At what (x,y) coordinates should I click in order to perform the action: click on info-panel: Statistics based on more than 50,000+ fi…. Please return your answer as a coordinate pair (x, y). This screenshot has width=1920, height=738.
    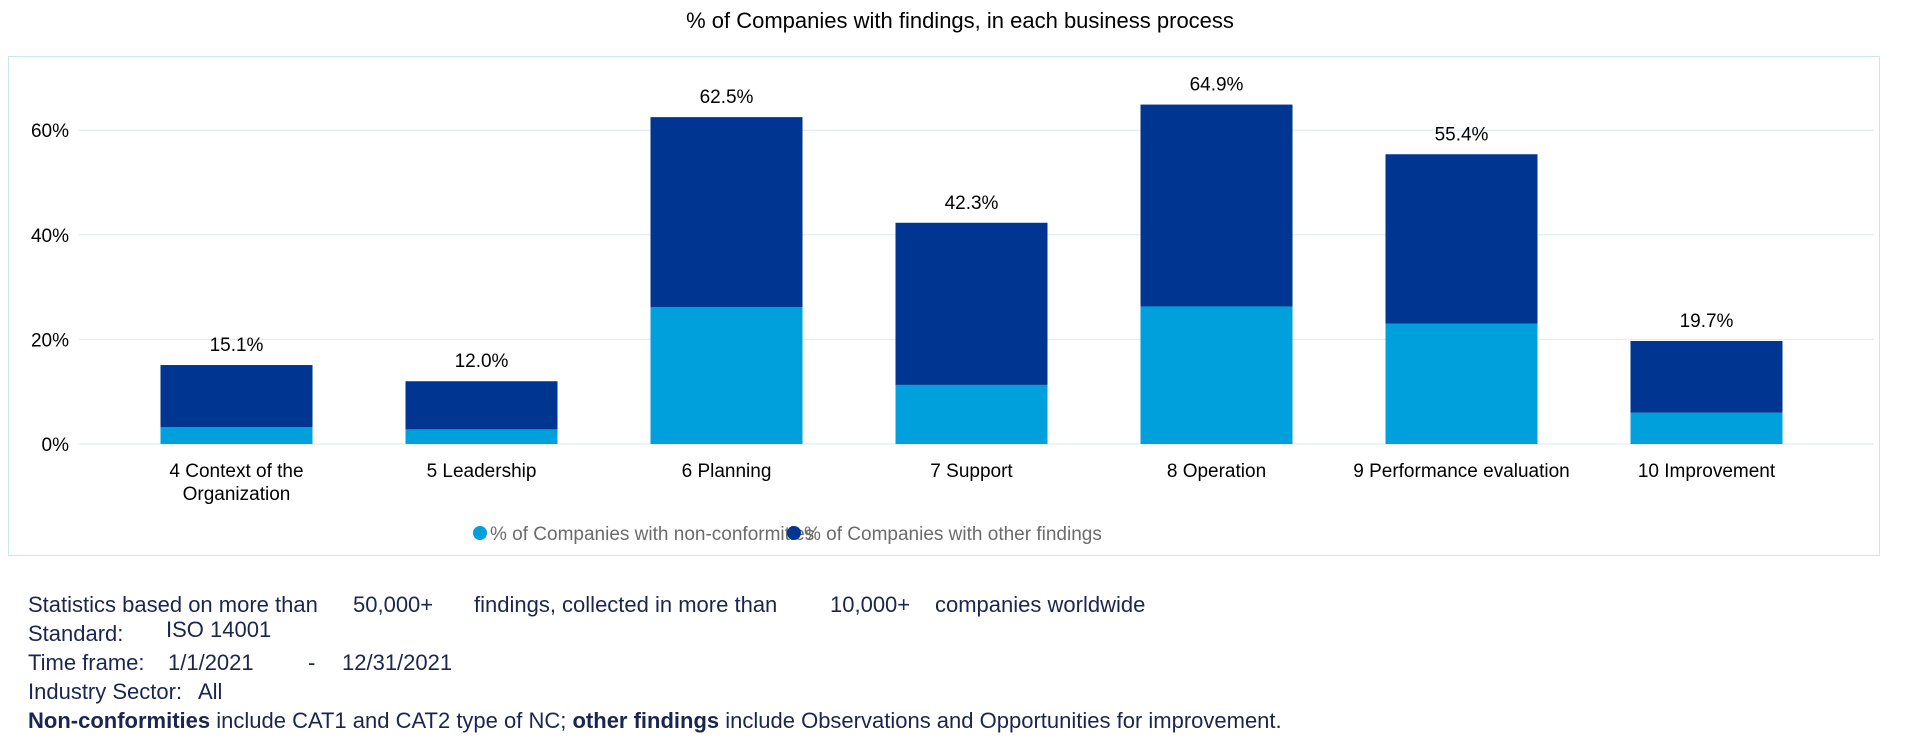
    Looking at the image, I should click on (655, 662).